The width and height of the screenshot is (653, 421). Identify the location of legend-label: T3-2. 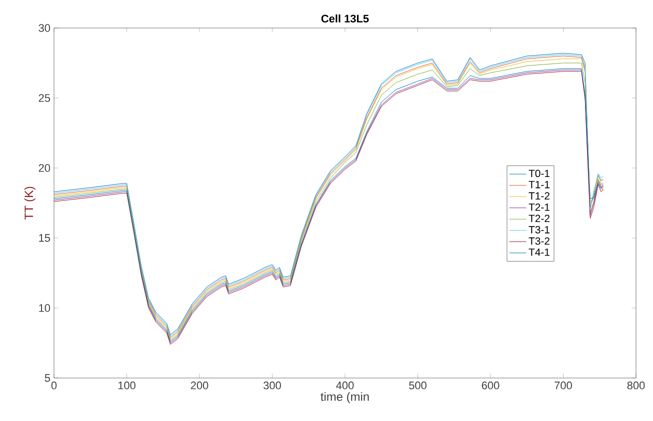
(539, 241).